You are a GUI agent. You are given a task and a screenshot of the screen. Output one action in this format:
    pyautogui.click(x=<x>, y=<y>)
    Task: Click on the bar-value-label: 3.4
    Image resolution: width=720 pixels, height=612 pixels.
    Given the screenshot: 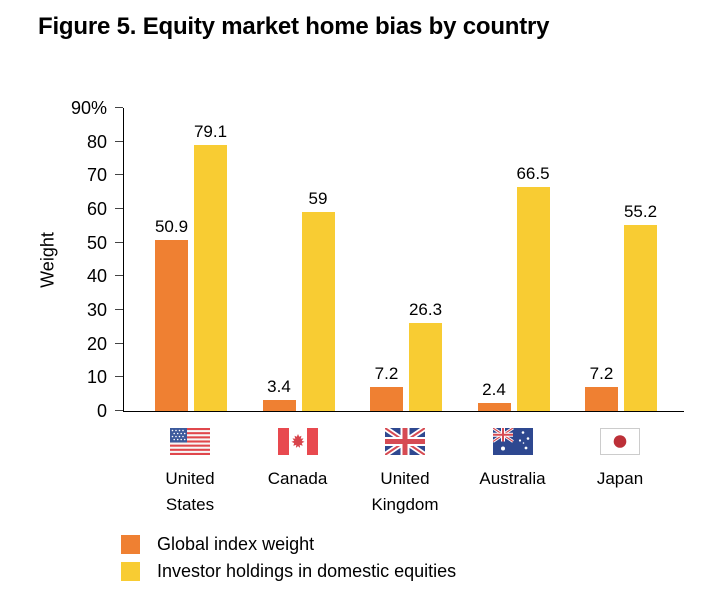 What is the action you would take?
    pyautogui.click(x=279, y=386)
    